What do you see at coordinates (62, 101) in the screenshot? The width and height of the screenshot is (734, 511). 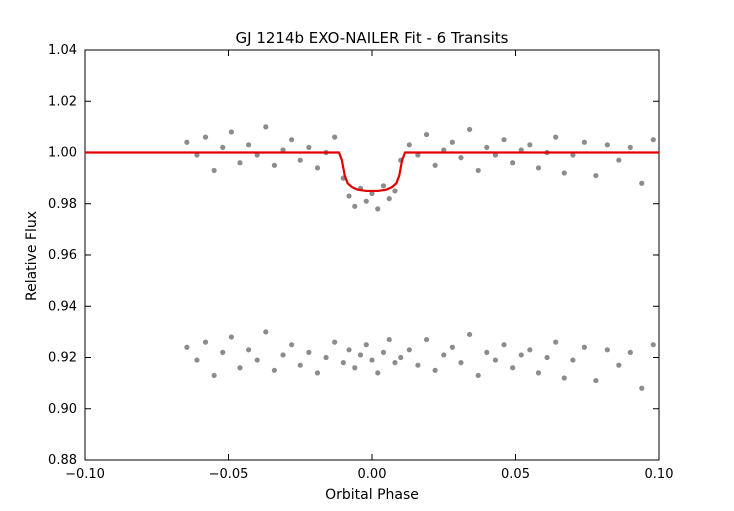 I see `y-tick-label: 1.02` at bounding box center [62, 101].